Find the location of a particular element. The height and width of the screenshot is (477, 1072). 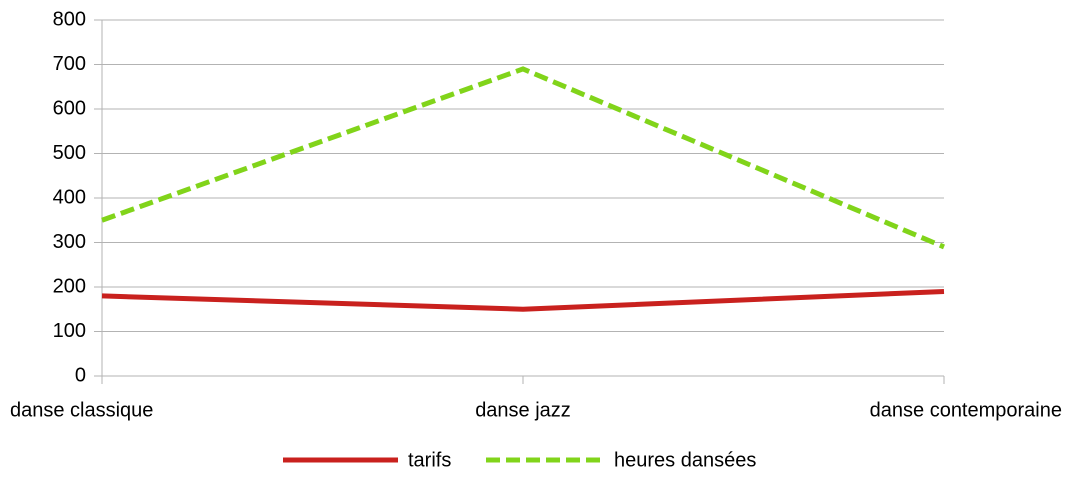

y-tick-label: 800 is located at coordinates (69, 19).